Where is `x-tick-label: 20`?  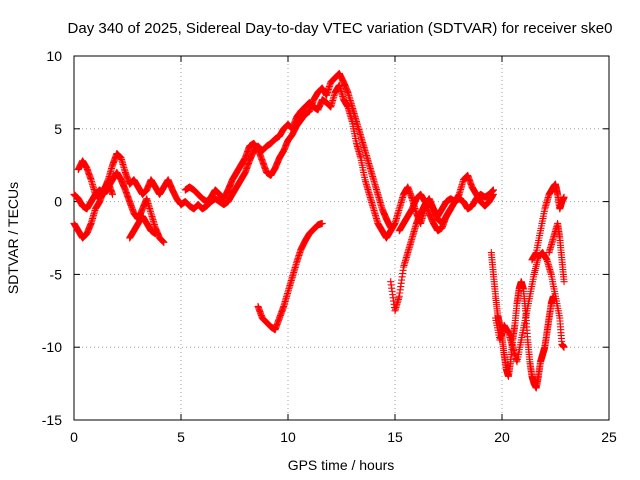 x-tick-label: 20 is located at coordinates (502, 437).